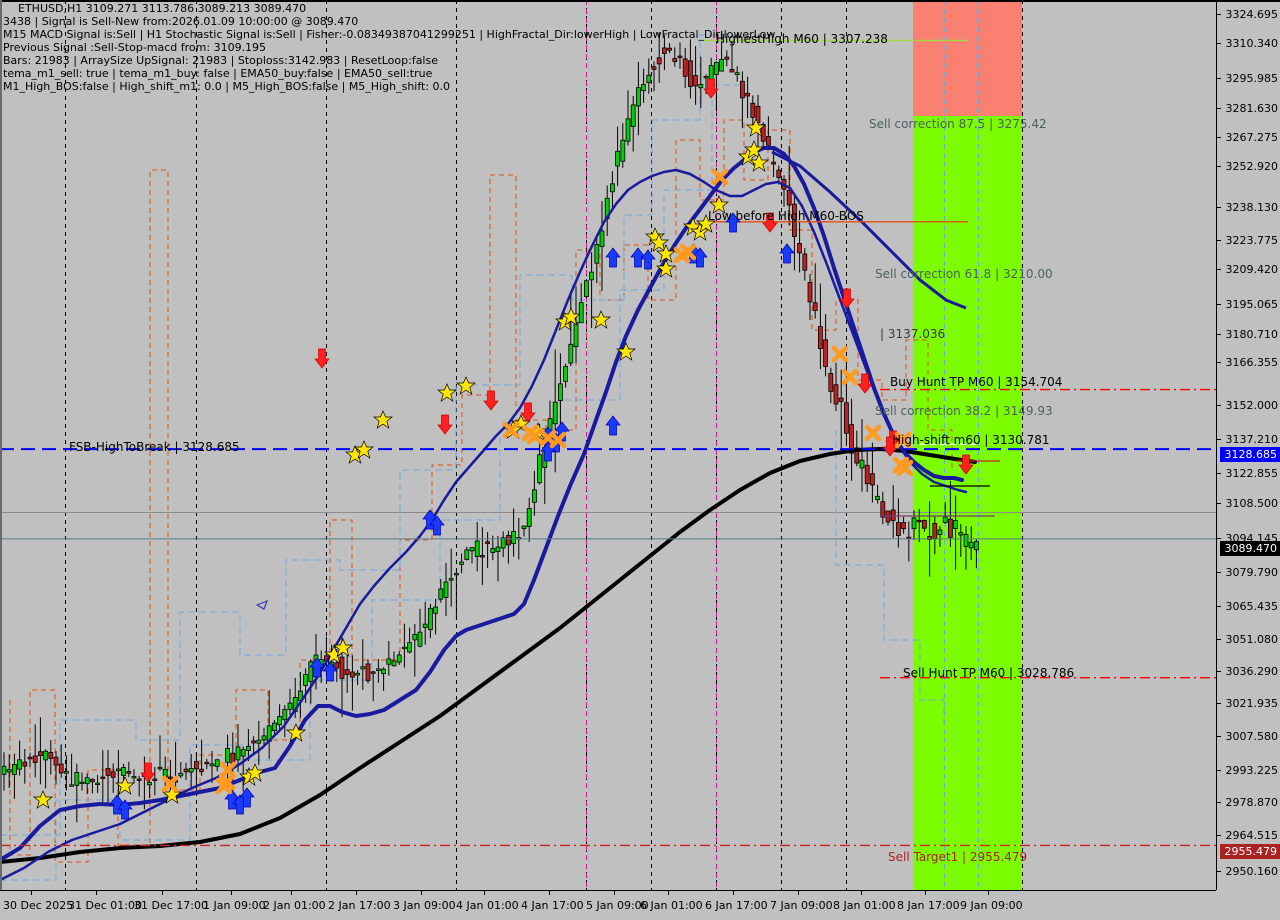 The width and height of the screenshot is (1280, 920). I want to click on sell-target-badge: 2955.479, so click(1249, 851).